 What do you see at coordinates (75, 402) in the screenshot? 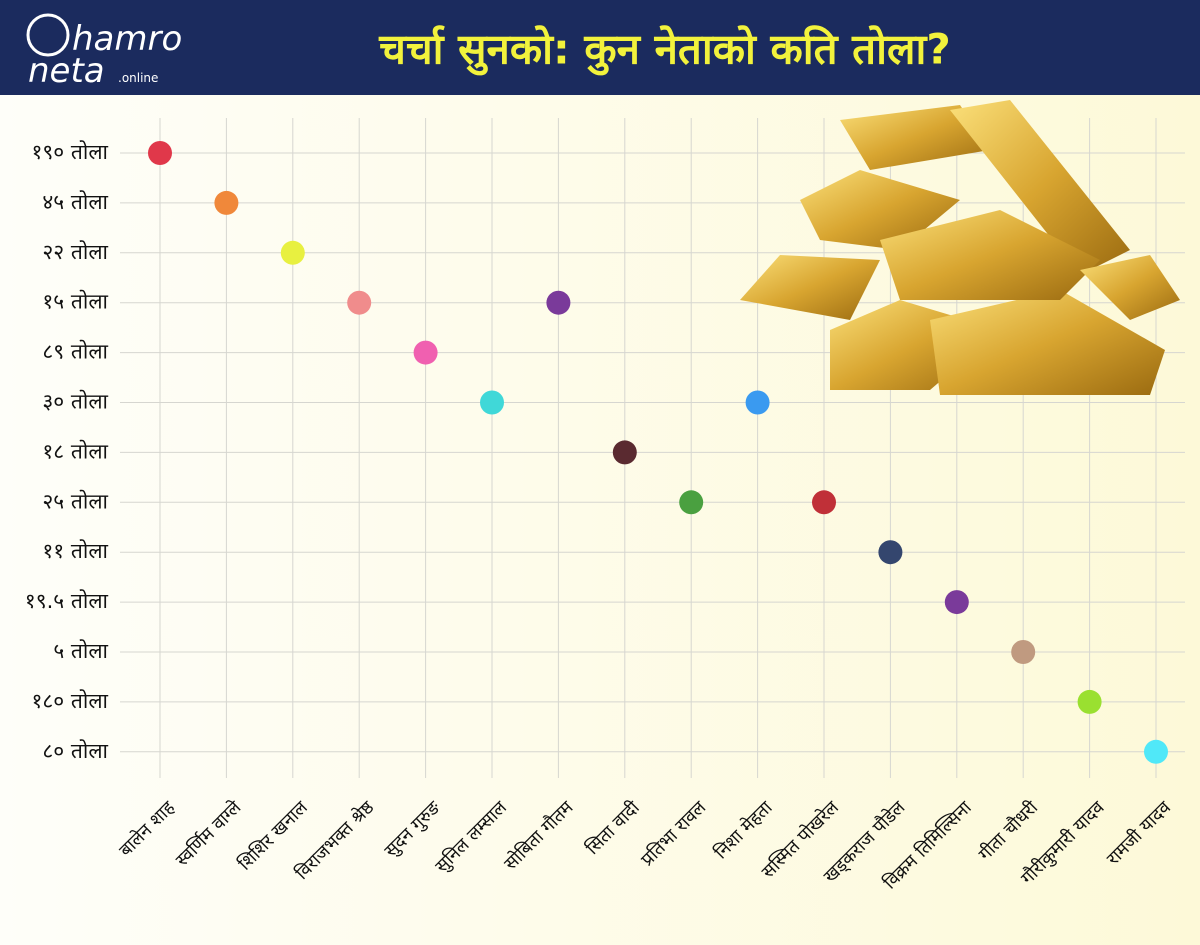
I see `y-tick-label: ३० तोला` at bounding box center [75, 402].